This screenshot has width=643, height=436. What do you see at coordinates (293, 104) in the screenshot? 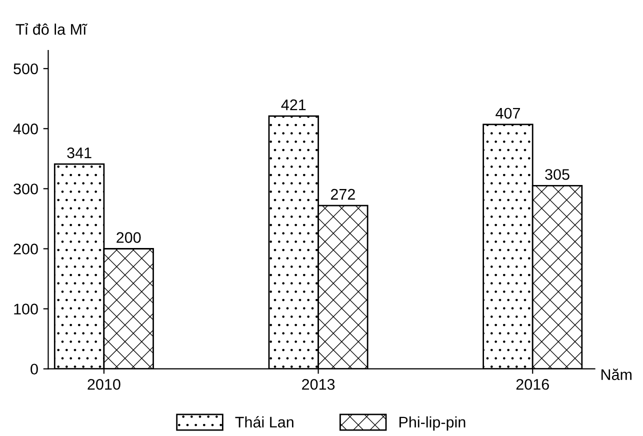
I see `data-label: 421` at bounding box center [293, 104].